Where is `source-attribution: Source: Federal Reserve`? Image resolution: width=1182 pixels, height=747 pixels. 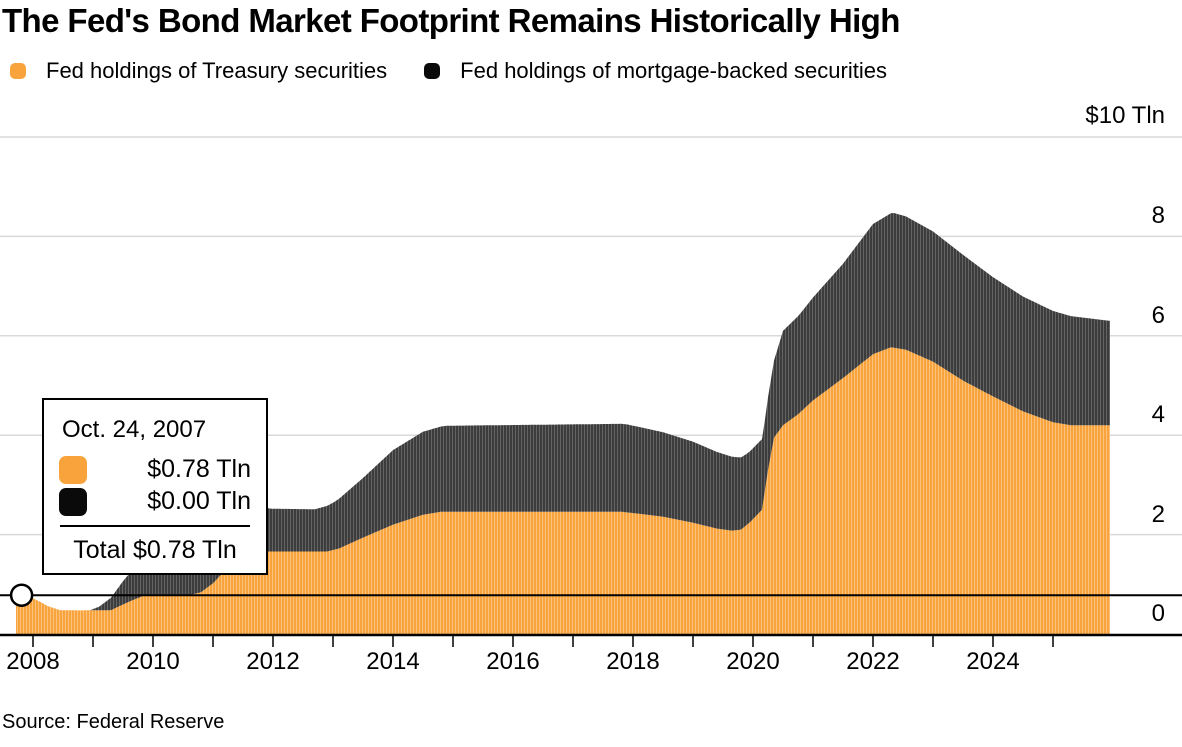 source-attribution: Source: Federal Reserve is located at coordinates (113, 722).